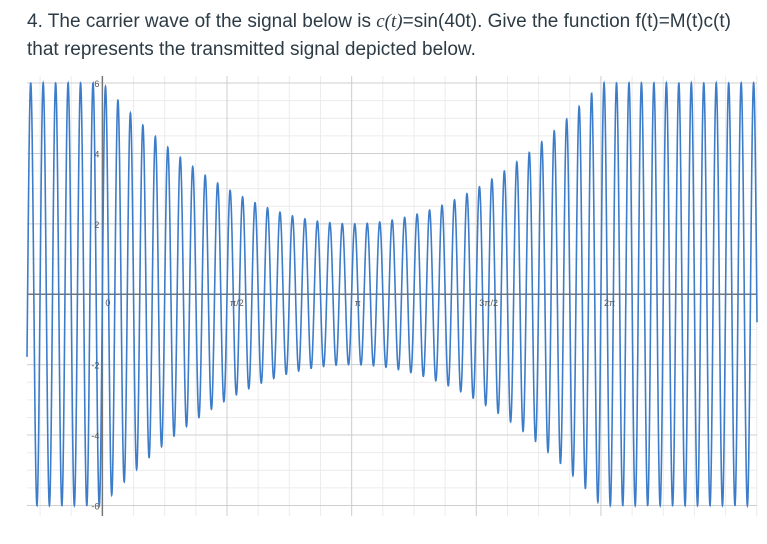  What do you see at coordinates (107, 303) in the screenshot?
I see `x-tick-label: 0` at bounding box center [107, 303].